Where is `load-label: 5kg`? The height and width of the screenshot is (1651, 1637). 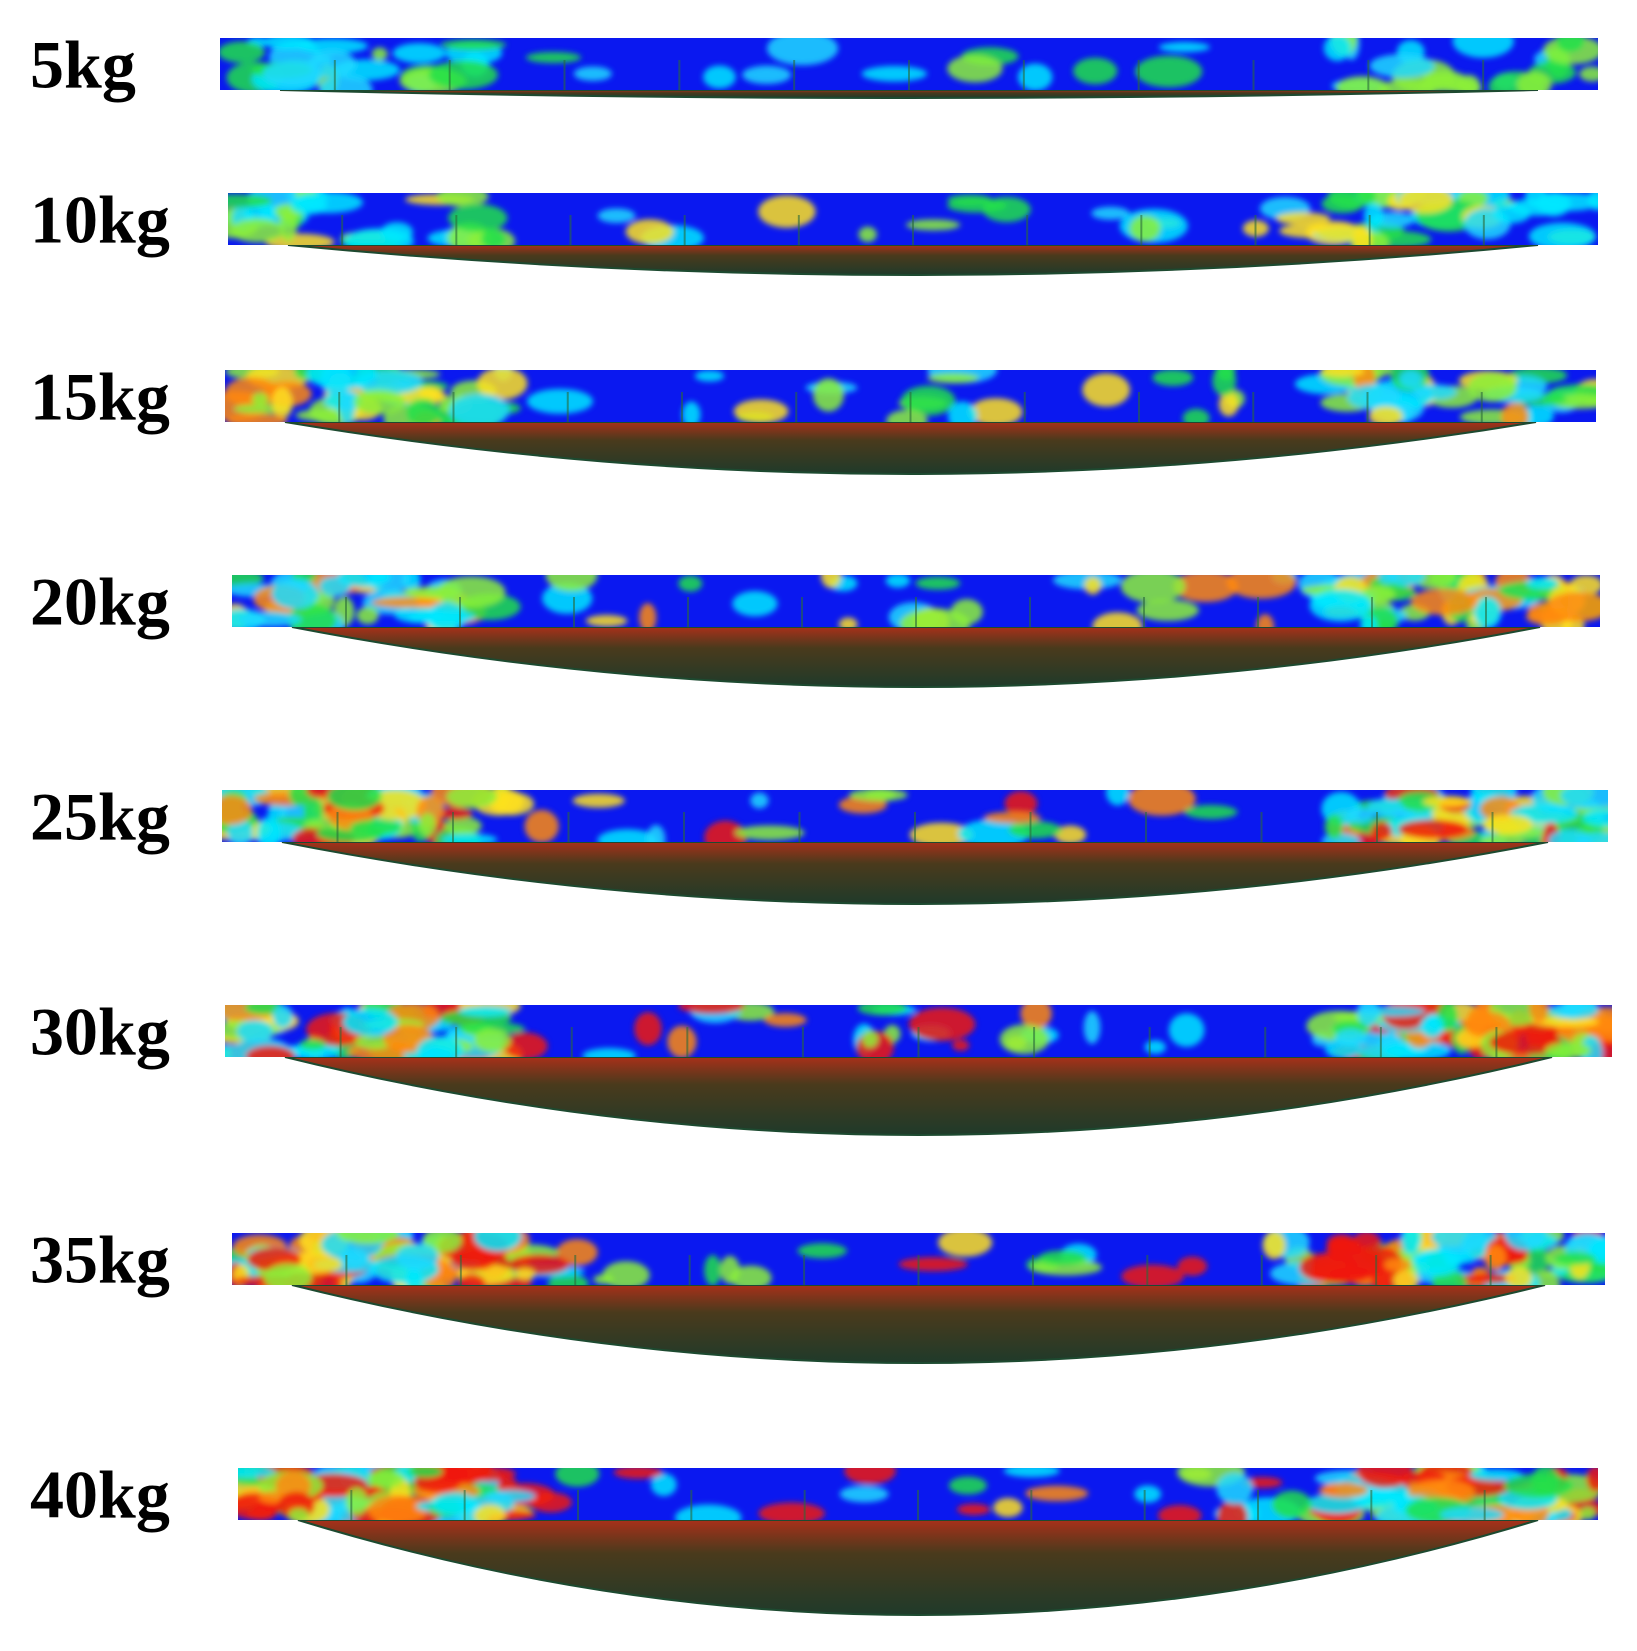
load-label: 5kg is located at coordinates (83, 65).